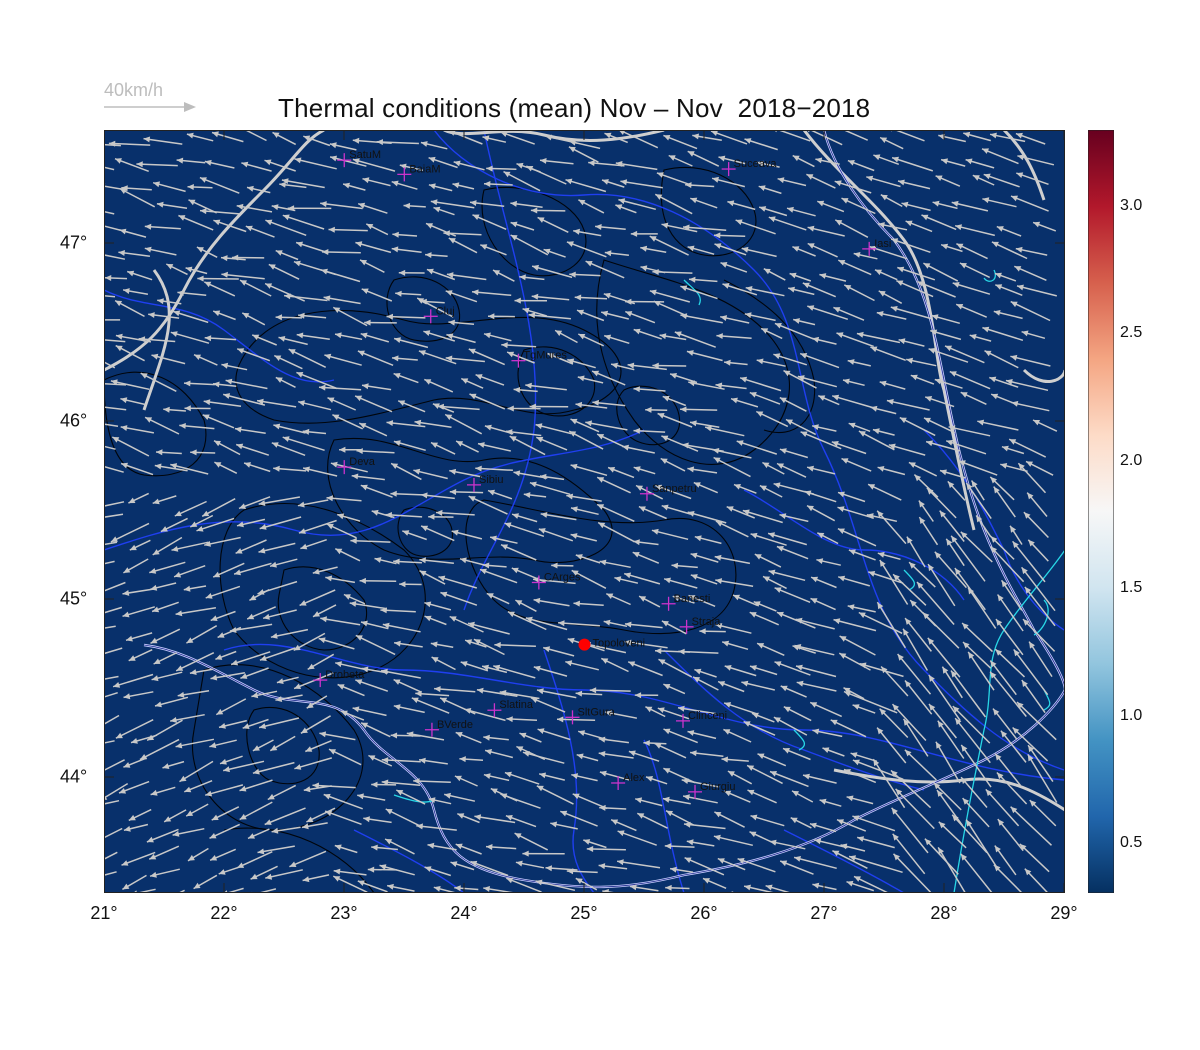 Image resolution: width=1200 pixels, height=1050 pixels. Describe the element at coordinates (359, 158) in the screenshot. I see `station-marker: SatuM` at that location.